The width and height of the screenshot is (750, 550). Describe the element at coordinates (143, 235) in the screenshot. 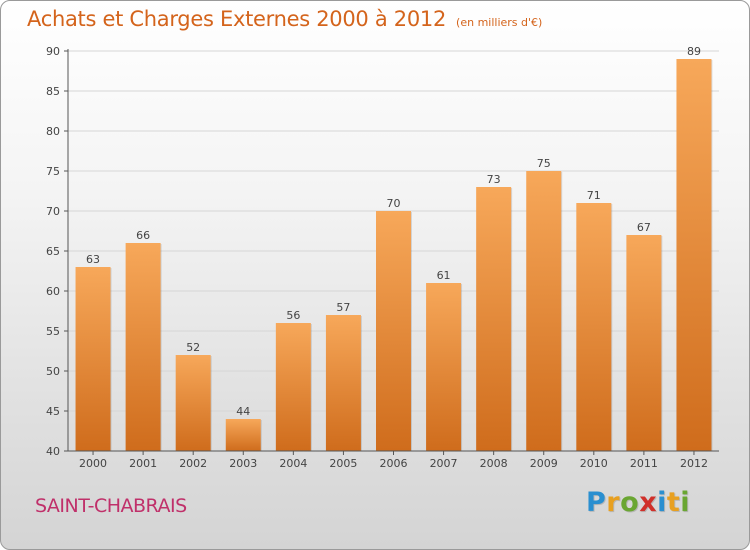

I see `bar-value-label: 66` at that location.